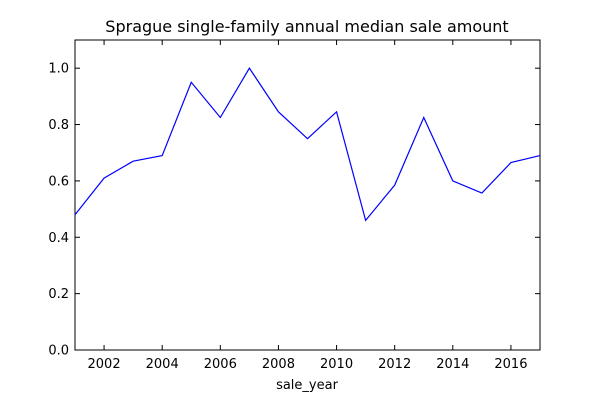 This screenshot has width=600, height=400. Describe the element at coordinates (58, 181) in the screenshot. I see `y-tick-label: 0.6` at that location.